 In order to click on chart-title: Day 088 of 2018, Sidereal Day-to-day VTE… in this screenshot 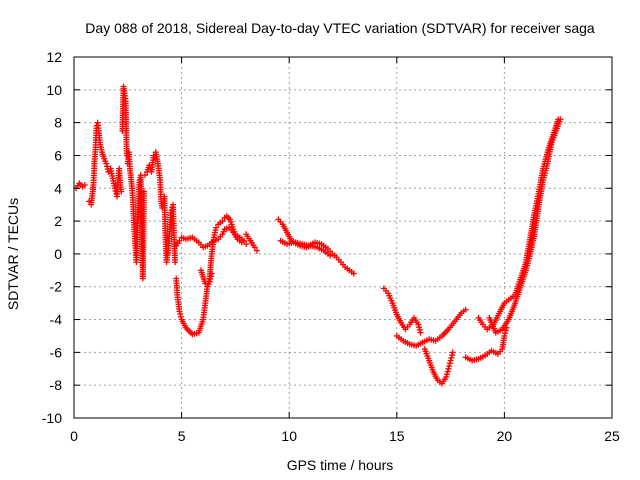, I will do `click(340, 28)`.